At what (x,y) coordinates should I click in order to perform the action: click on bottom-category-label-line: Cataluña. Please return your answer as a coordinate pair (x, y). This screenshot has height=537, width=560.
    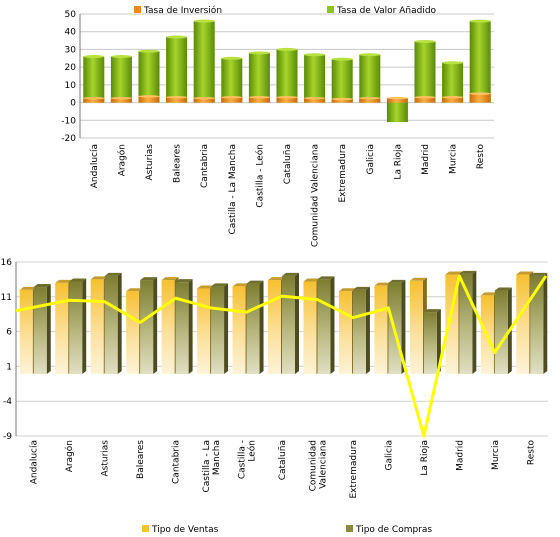
    Looking at the image, I should click on (283, 460).